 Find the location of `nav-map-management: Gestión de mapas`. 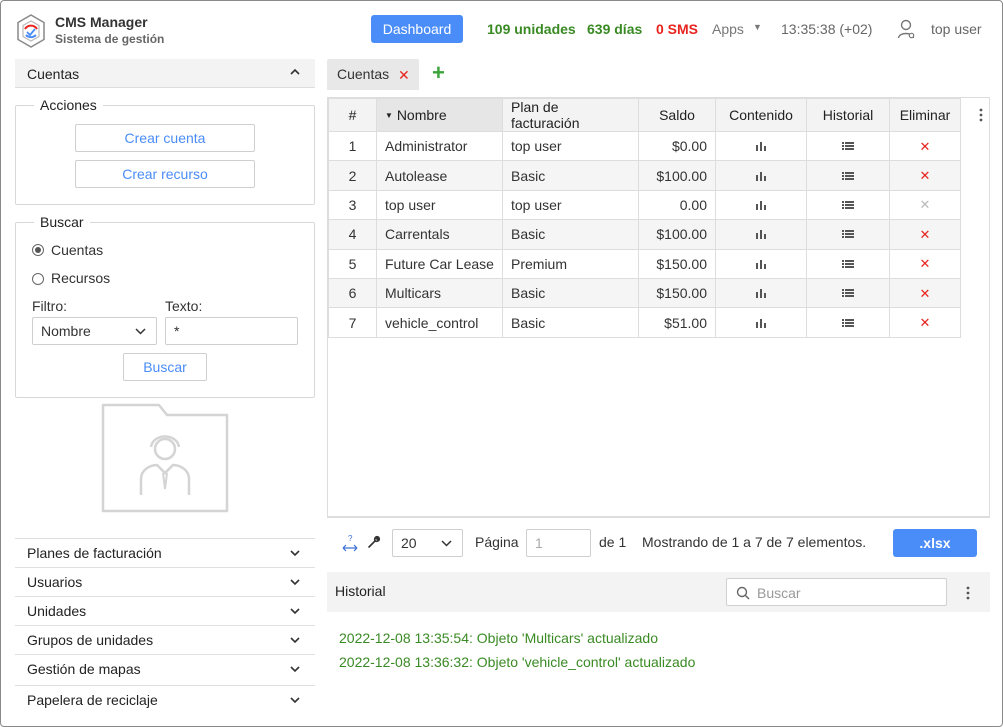

nav-map-management: Gestión de mapas is located at coordinates (165, 668).